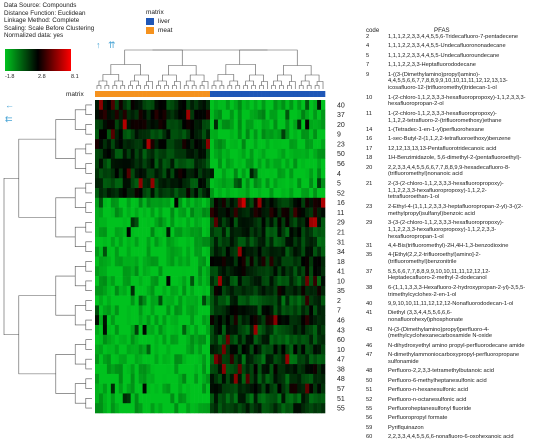 The image size is (550, 441). What do you see at coordinates (98, 45) in the screenshot?
I see `collapse-up-icon: ↑` at bounding box center [98, 45].